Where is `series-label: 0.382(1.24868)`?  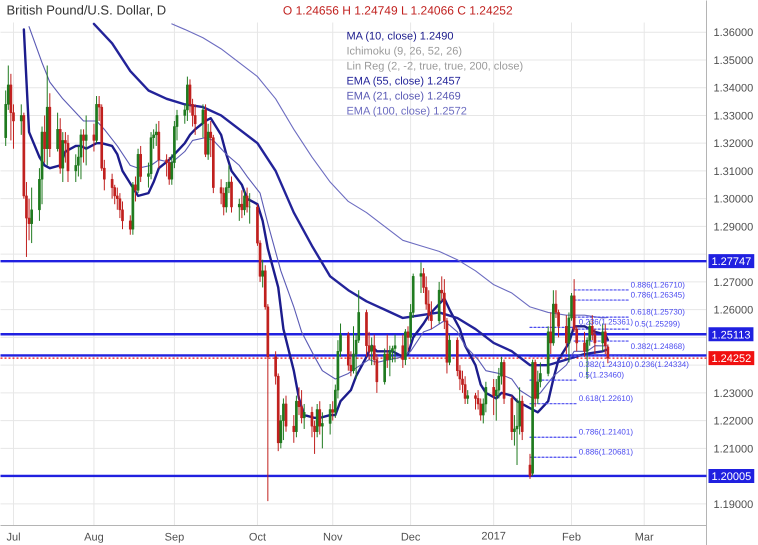 series-label: 0.382(1.24868) is located at coordinates (658, 347).